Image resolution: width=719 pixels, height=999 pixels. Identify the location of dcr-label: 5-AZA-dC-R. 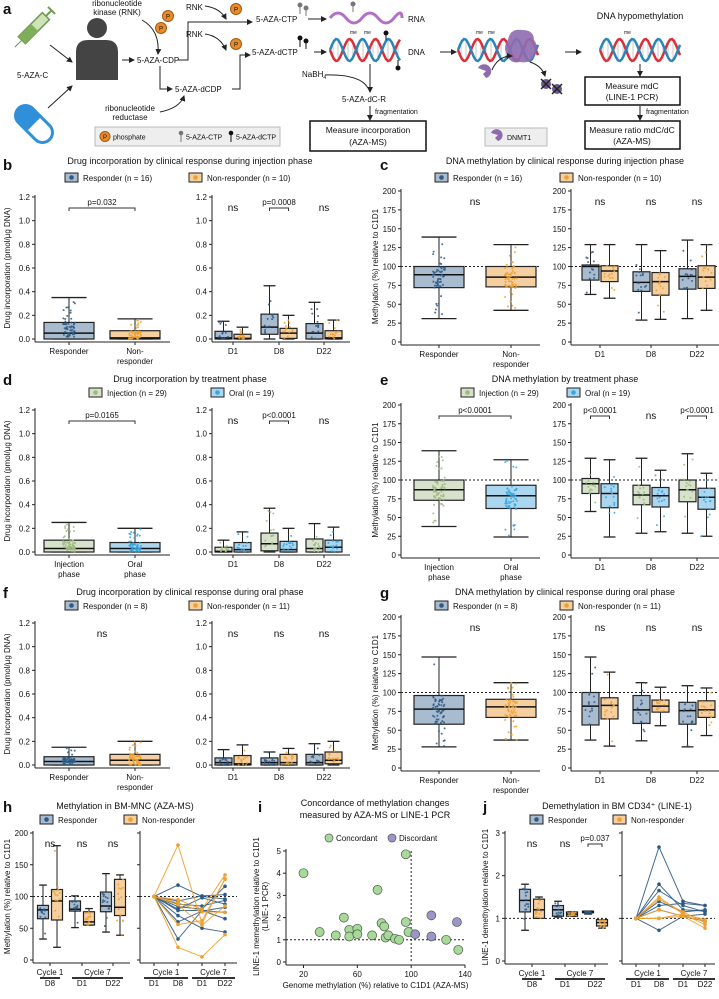
(364, 99).